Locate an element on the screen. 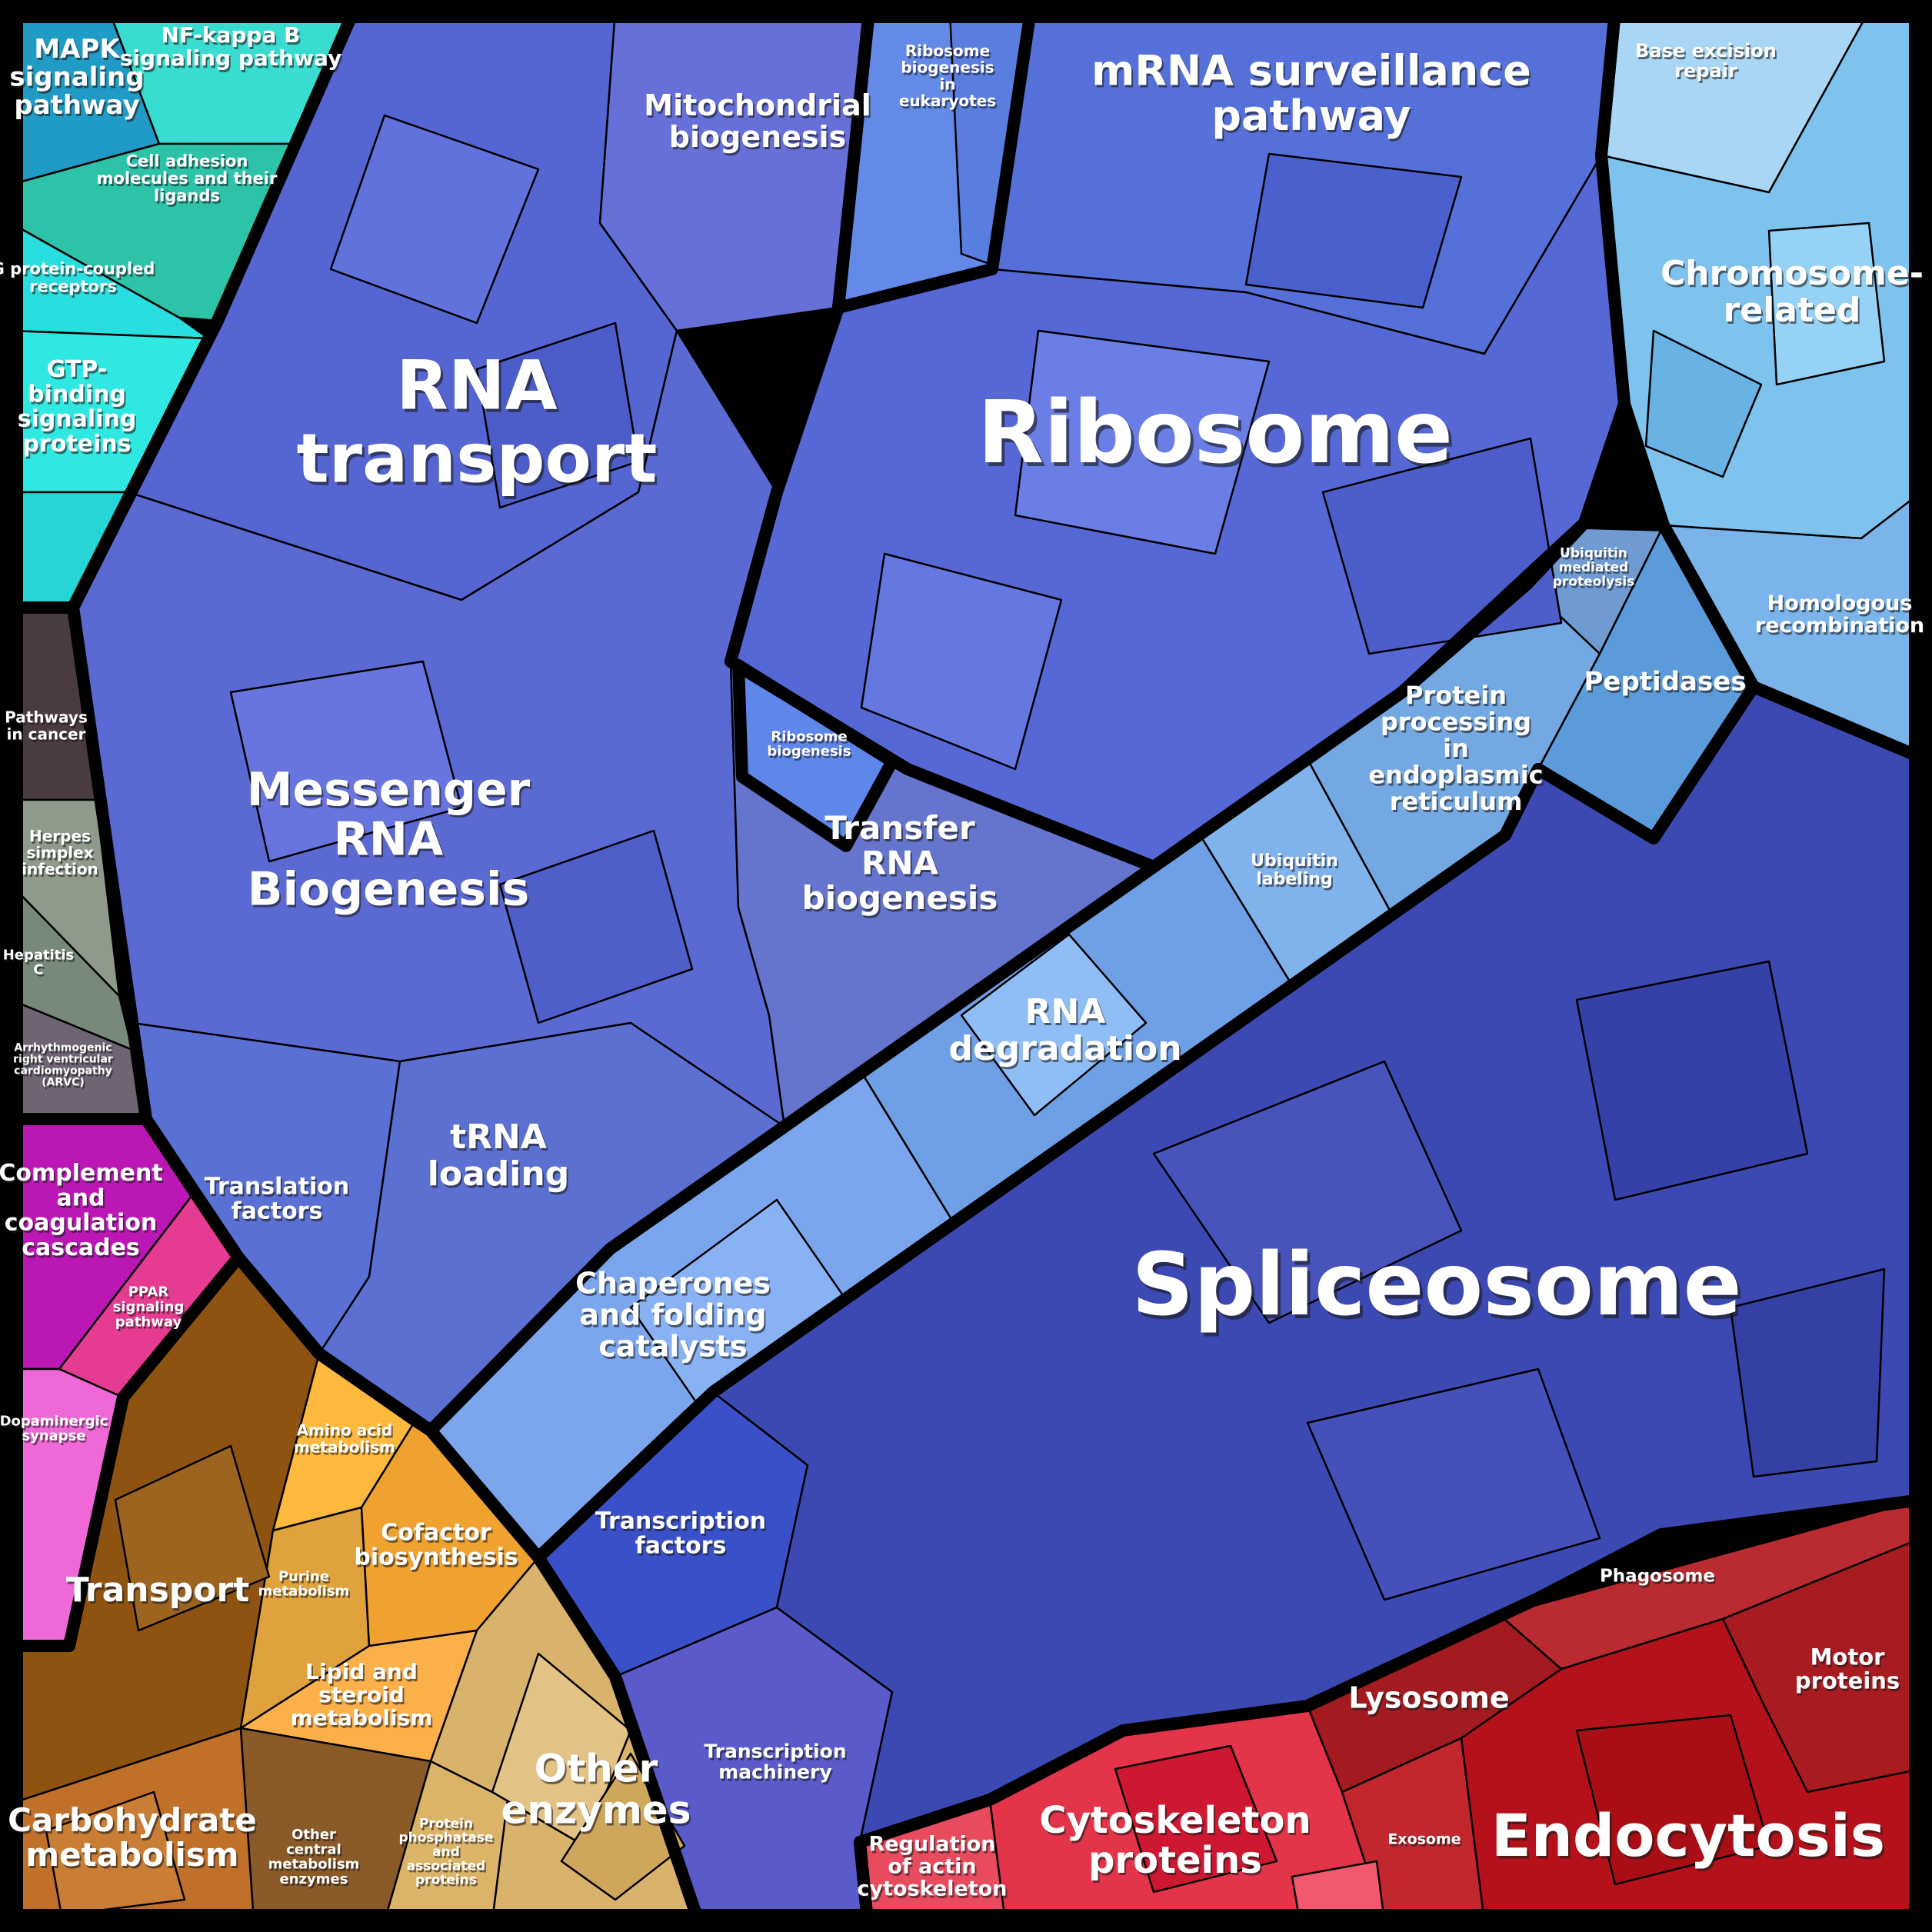  patch-p-transport is located at coordinates (192, 1538).